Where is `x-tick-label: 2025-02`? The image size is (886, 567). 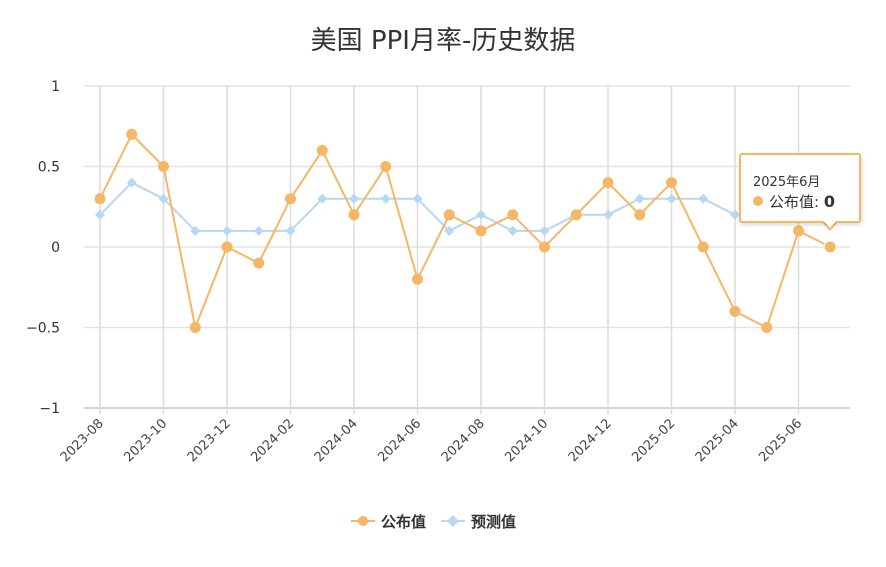
x-tick-label: 2025-02 is located at coordinates (653, 440).